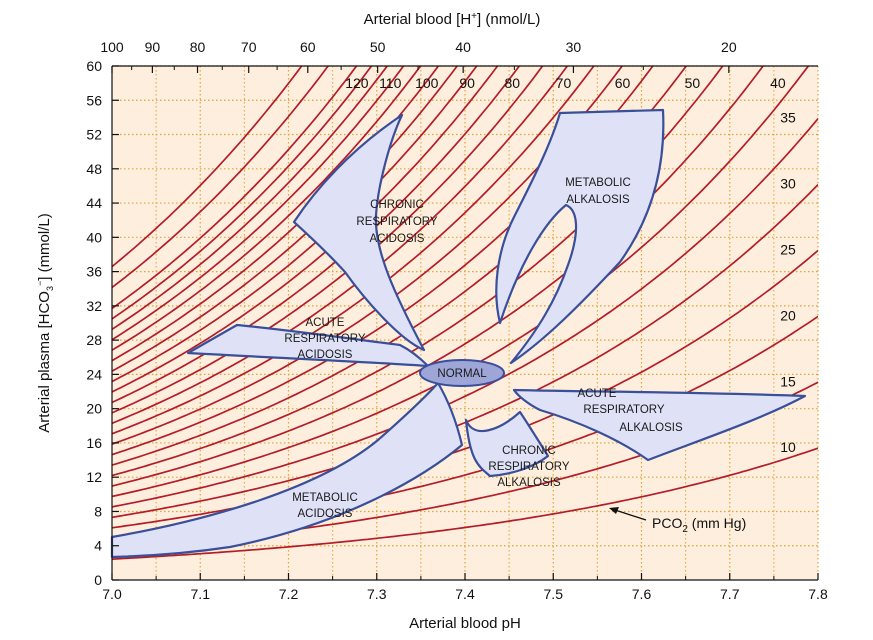  What do you see at coordinates (623, 83) in the screenshot?
I see `pco2-isopleth-label: 60` at bounding box center [623, 83].